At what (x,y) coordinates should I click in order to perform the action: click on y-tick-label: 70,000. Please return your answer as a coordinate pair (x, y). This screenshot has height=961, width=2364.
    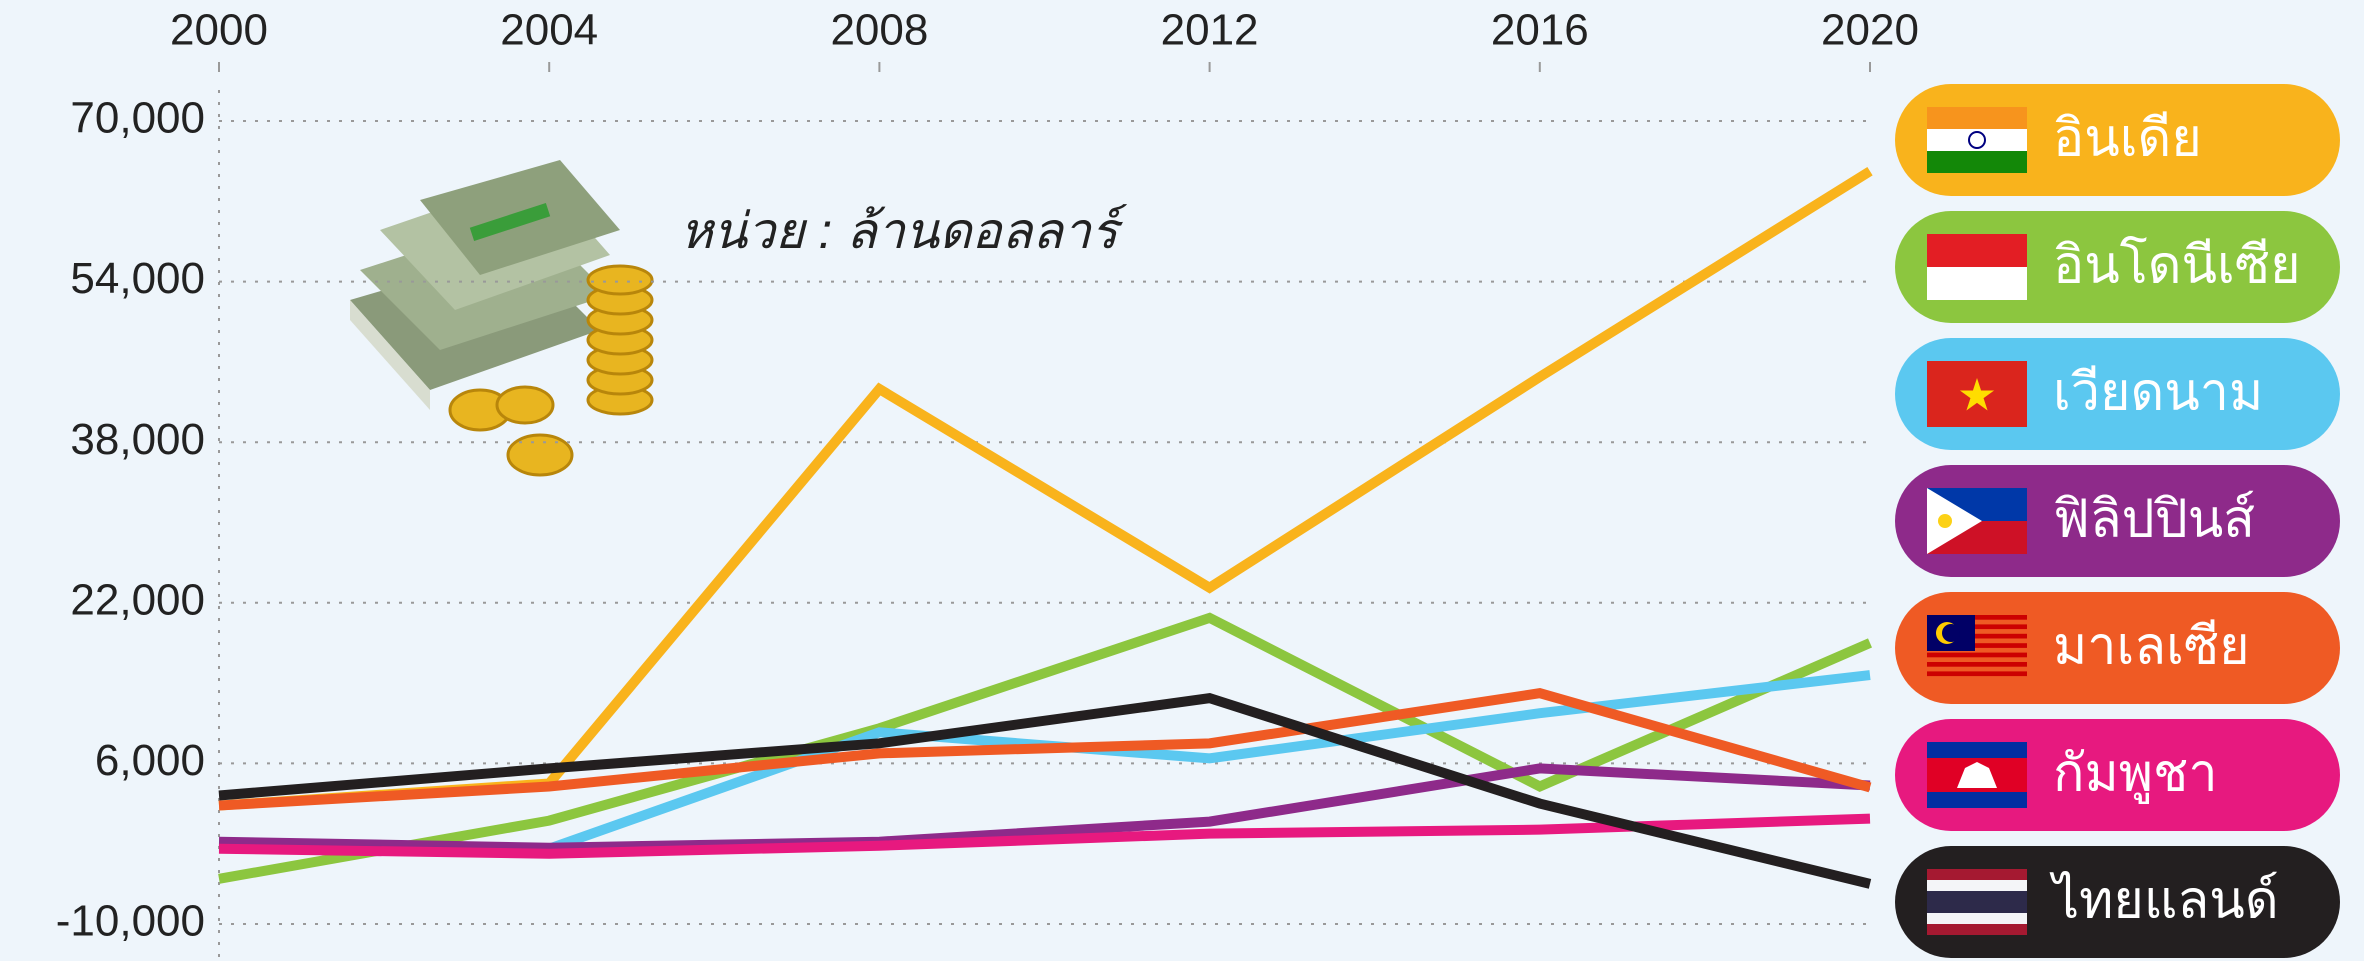
    Looking at the image, I should click on (137, 118).